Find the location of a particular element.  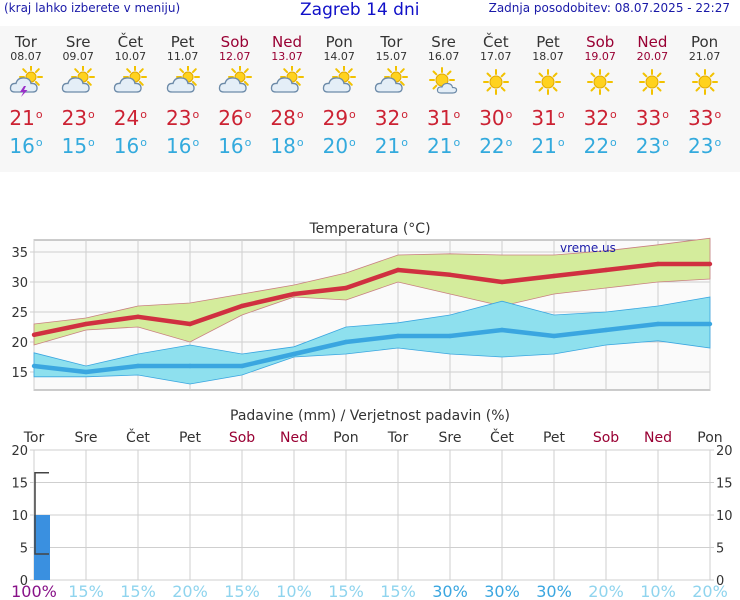

day-date: 09.07 is located at coordinates (78, 56).